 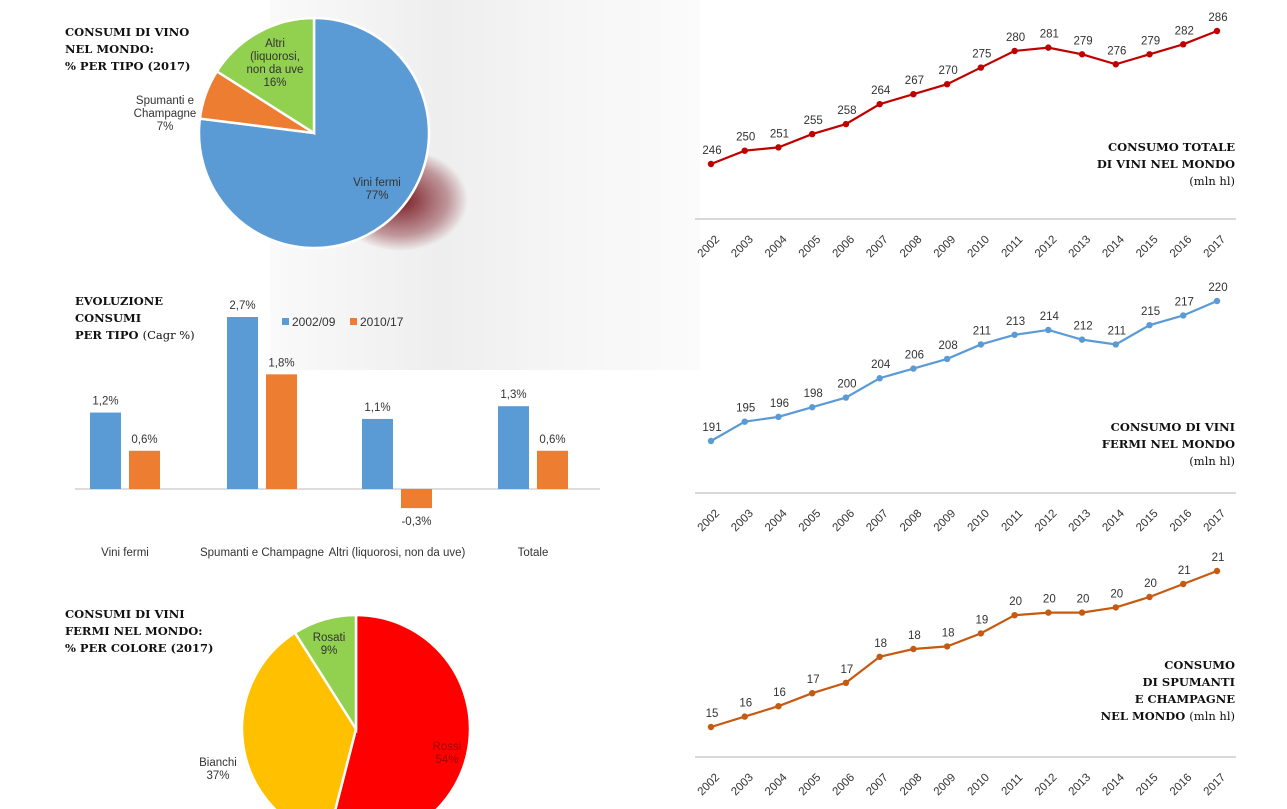 What do you see at coordinates (1217, 18) in the screenshot?
I see `line-value-label: 286` at bounding box center [1217, 18].